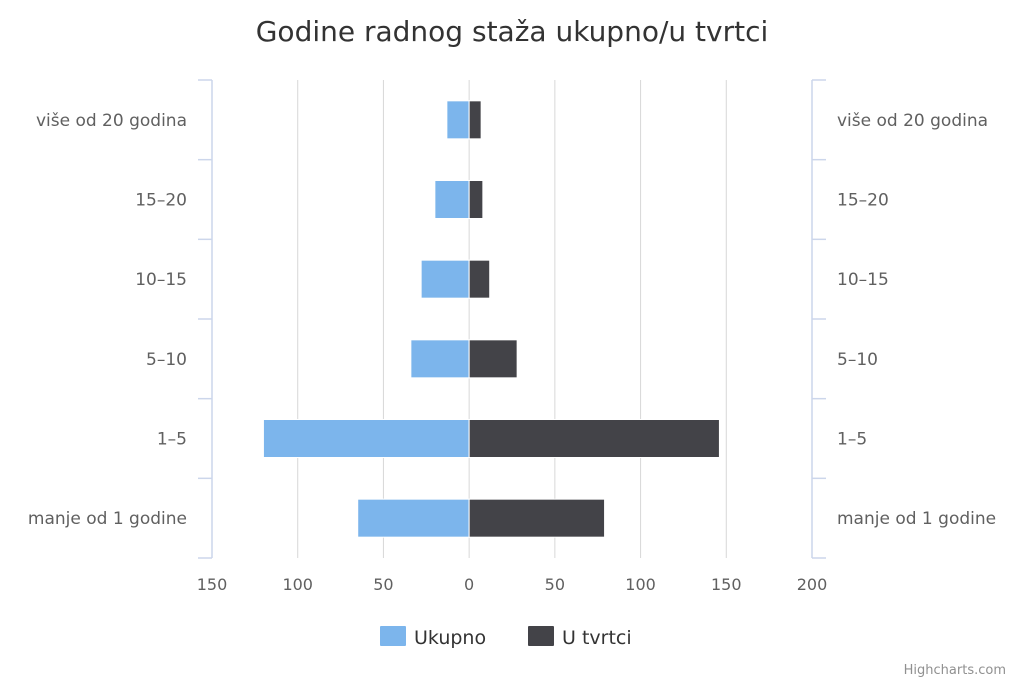 Image resolution: width=1024 pixels, height=683 pixels. Describe the element at coordinates (863, 280) in the screenshot. I see `right-category-label: 10–15` at that location.